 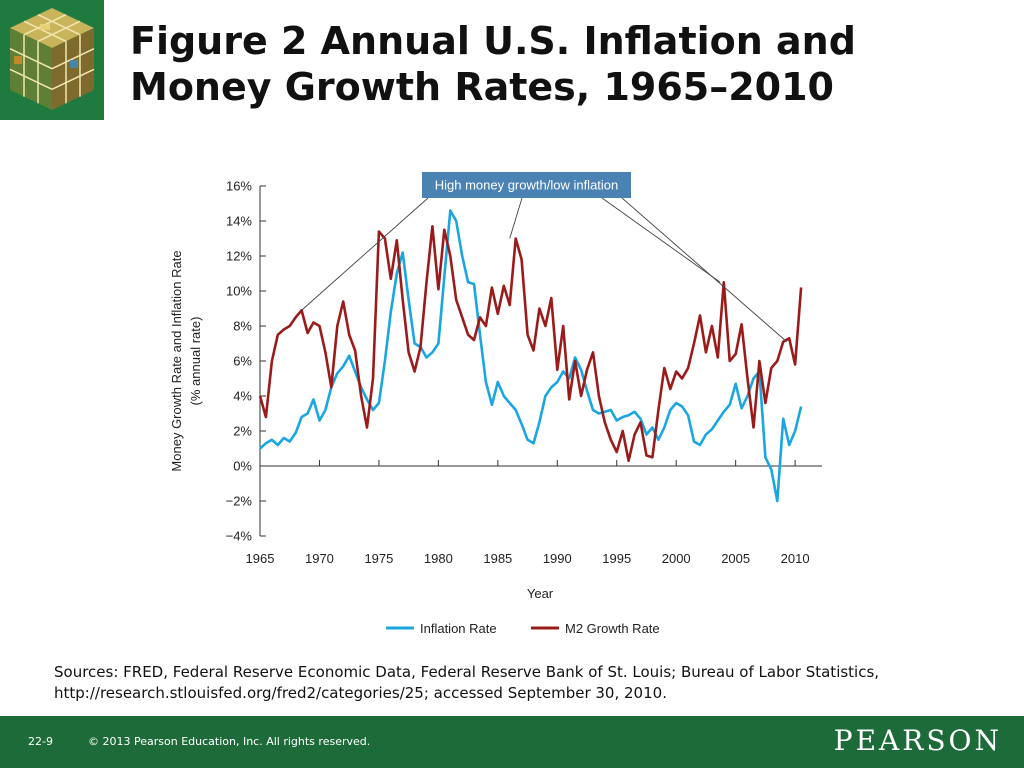 What do you see at coordinates (378, 558) in the screenshot?
I see `x-tick-label: 1975` at bounding box center [378, 558].